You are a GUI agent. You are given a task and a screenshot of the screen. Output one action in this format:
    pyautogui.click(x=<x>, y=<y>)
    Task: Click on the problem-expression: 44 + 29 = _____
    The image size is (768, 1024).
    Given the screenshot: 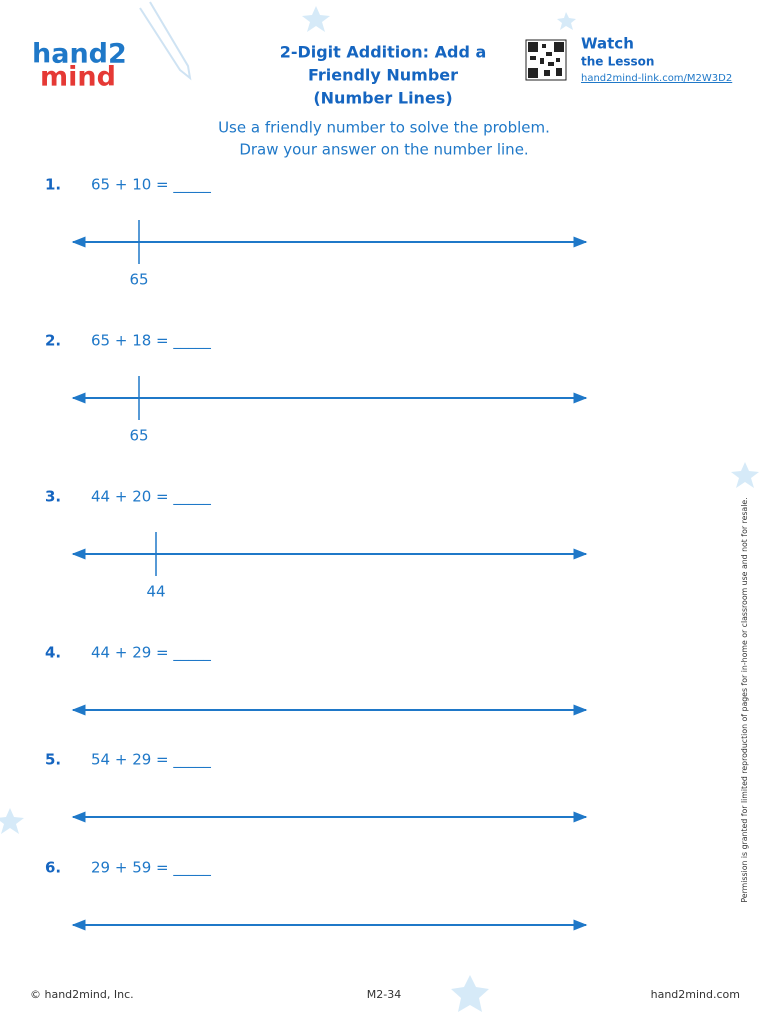 What is the action you would take?
    pyautogui.click(x=151, y=653)
    